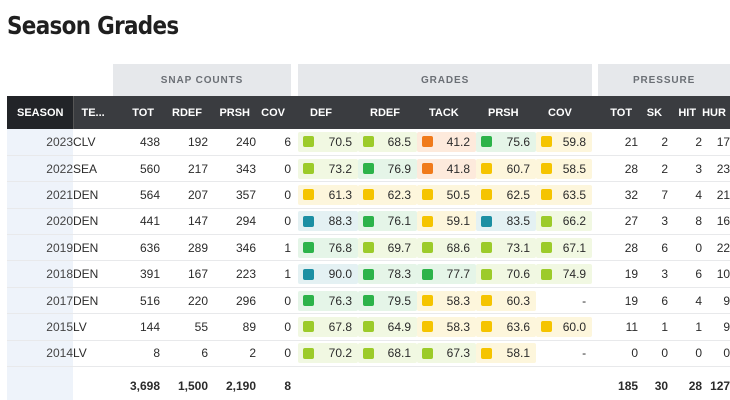 Image resolution: width=730 pixels, height=400 pixels. I want to click on grade-tack-cell: 59.1, so click(447, 222).